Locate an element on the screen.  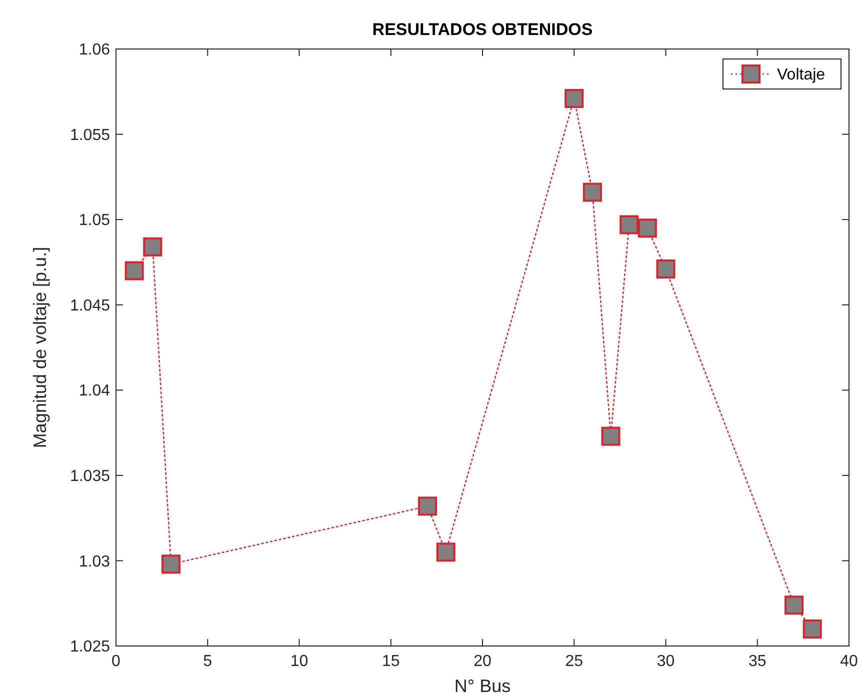
x-tick-label: 20 is located at coordinates (483, 661).